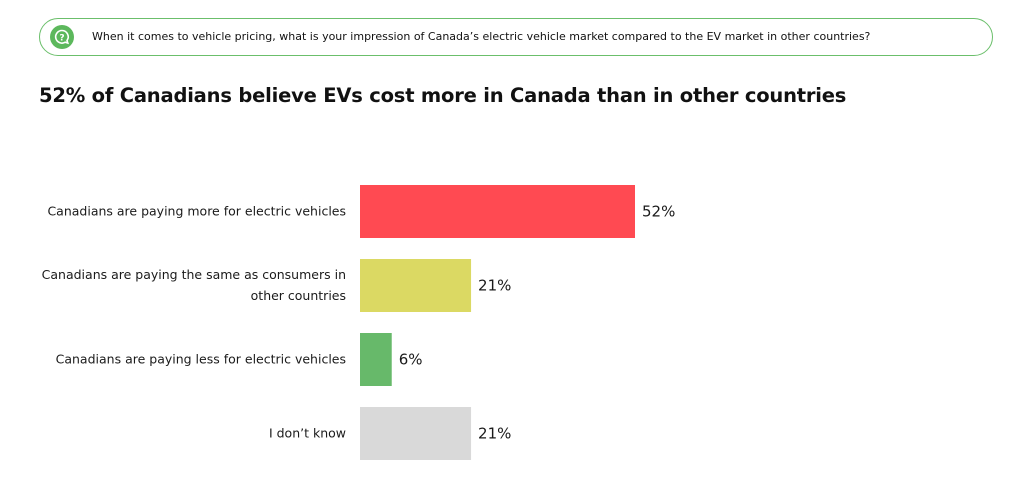 Image resolution: width=1024 pixels, height=483 pixels. Describe the element at coordinates (307, 433) in the screenshot. I see `category-label: I don’t know` at that location.